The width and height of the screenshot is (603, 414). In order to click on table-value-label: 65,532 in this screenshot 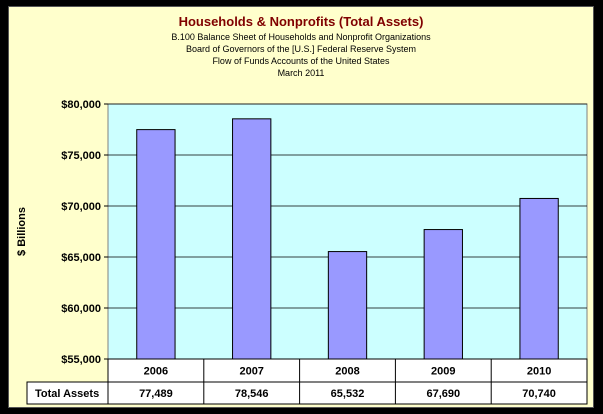, I will do `click(348, 394)`.